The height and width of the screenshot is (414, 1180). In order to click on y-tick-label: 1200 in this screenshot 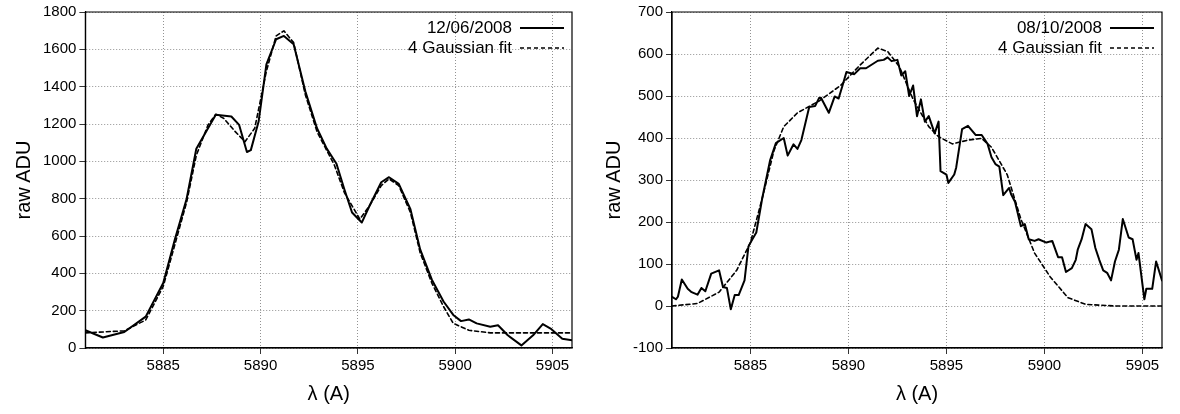, I will do `click(59, 123)`.